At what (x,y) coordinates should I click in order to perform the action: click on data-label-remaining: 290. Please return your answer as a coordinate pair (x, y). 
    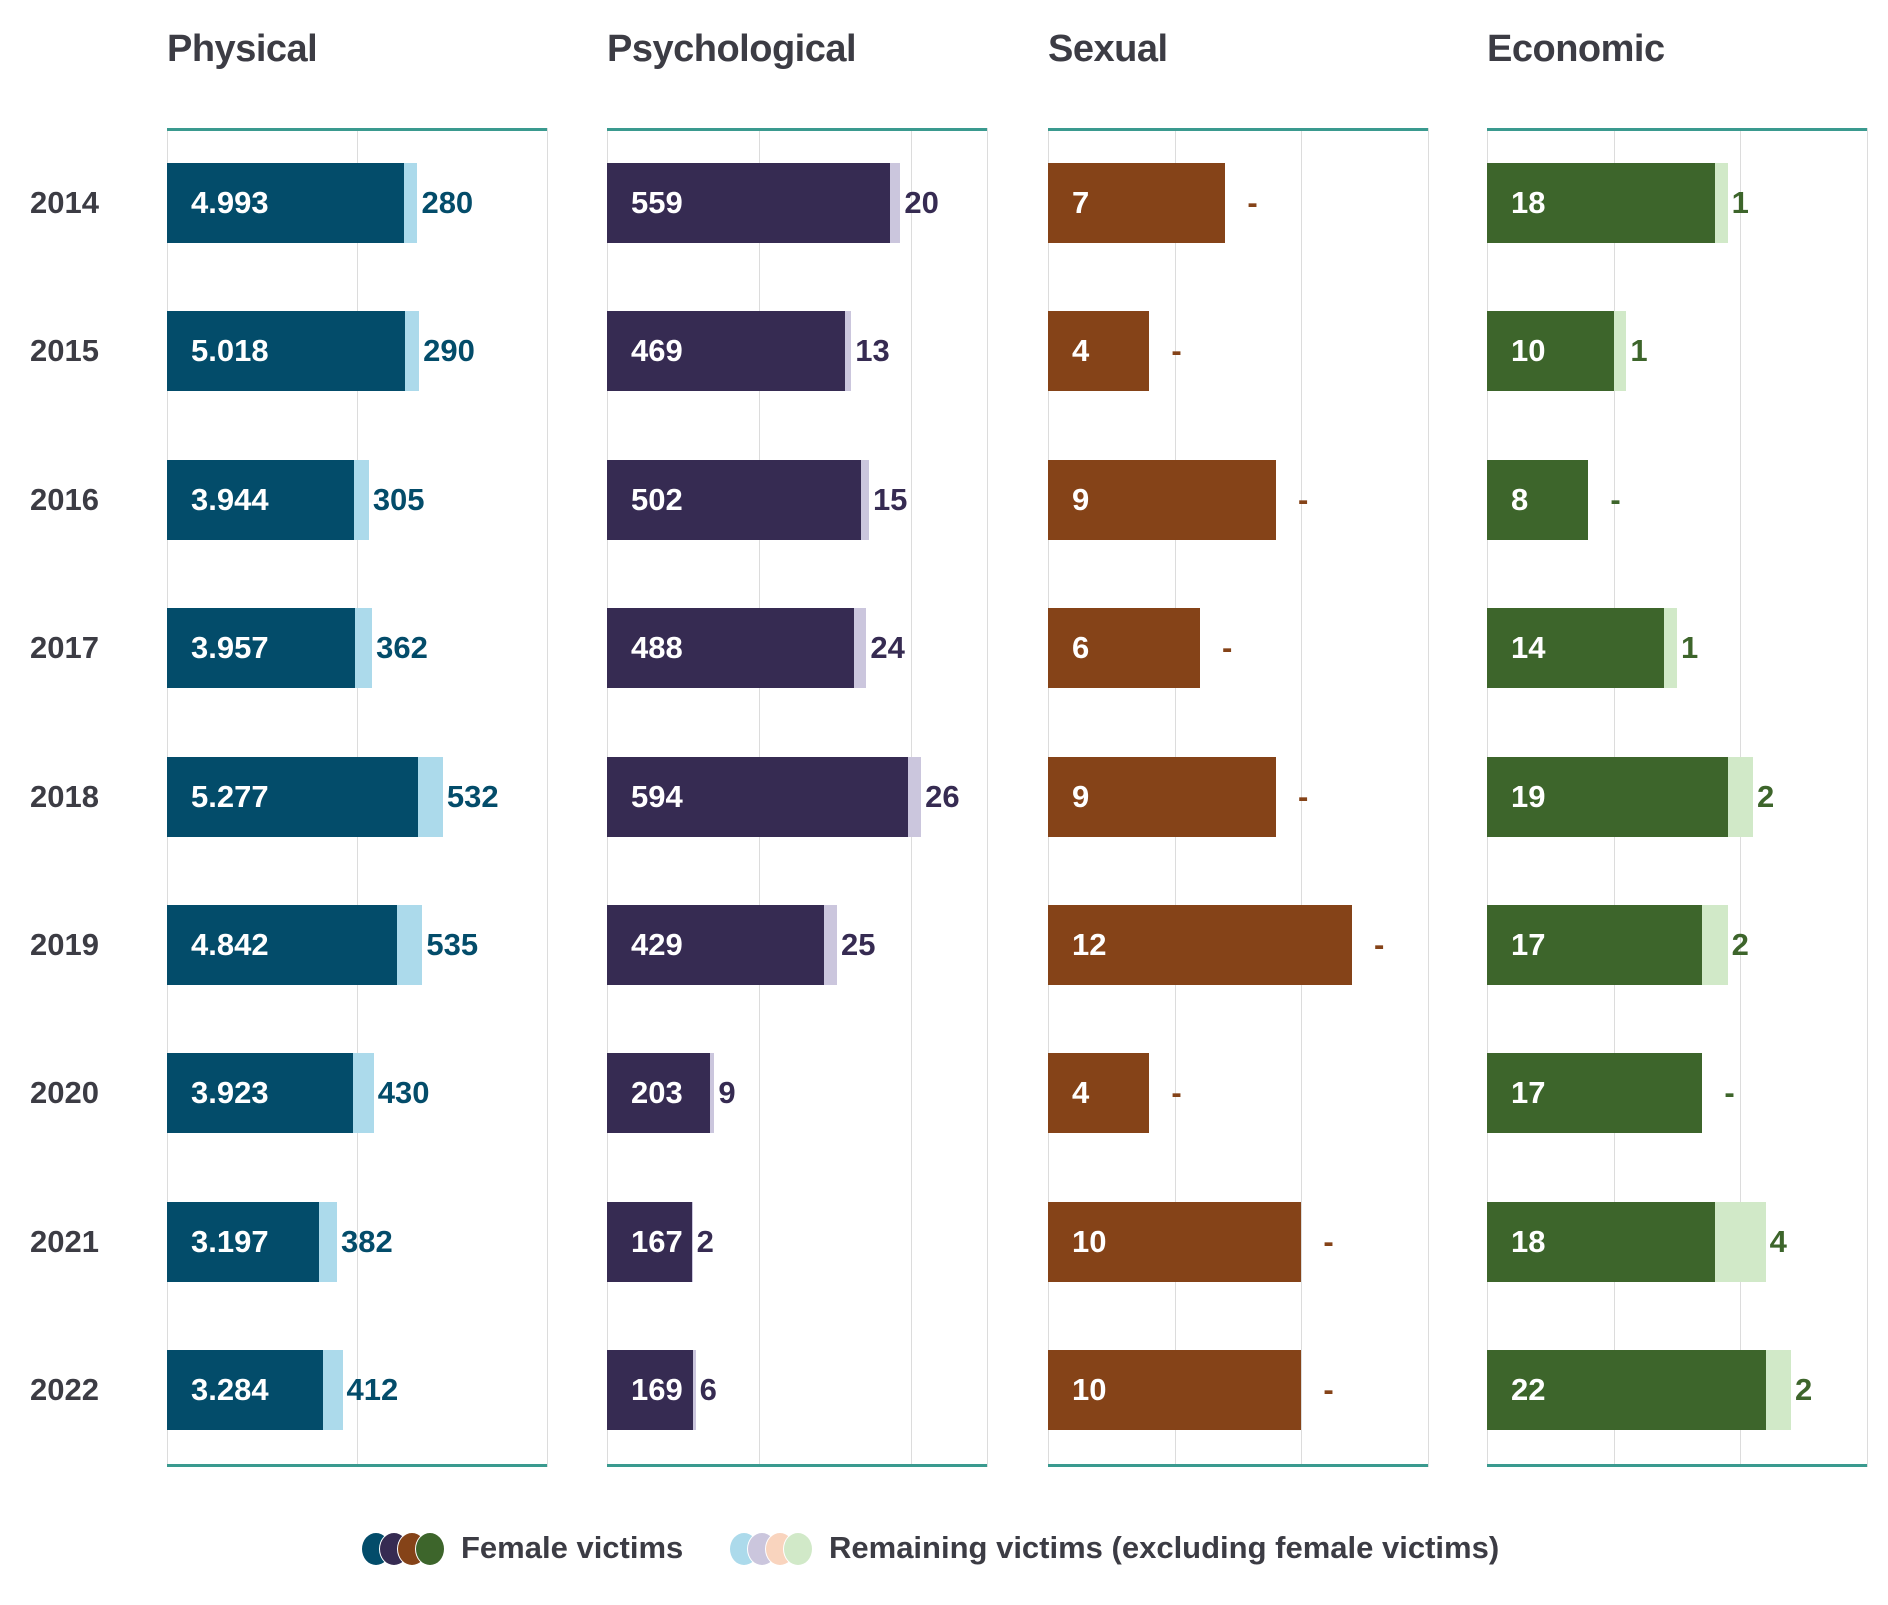
    Looking at the image, I should click on (449, 351).